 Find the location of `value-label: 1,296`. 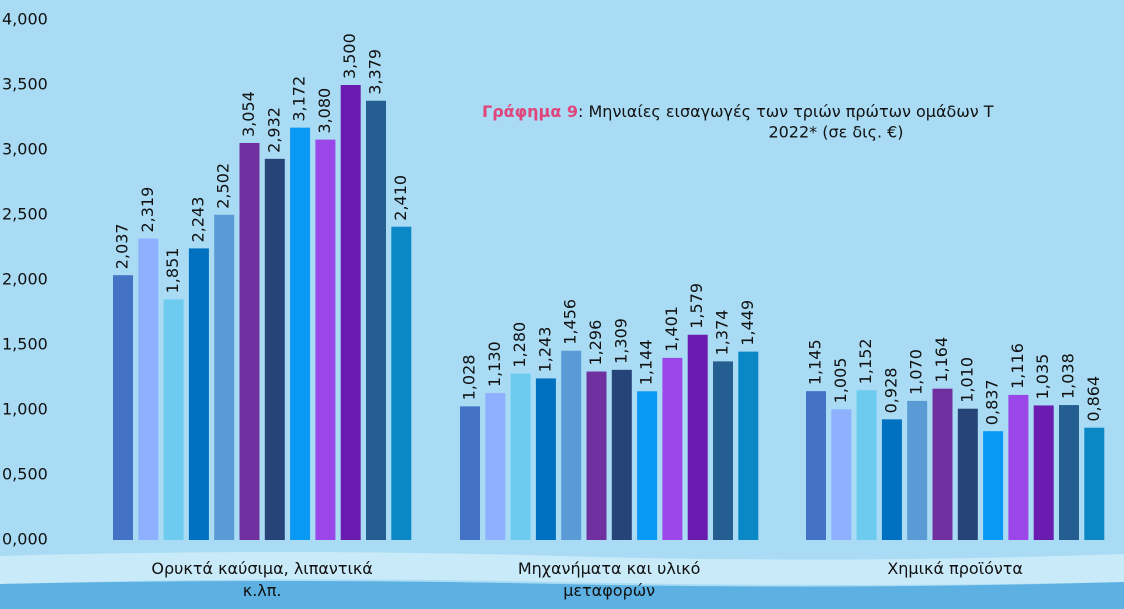

value-label: 1,296 is located at coordinates (595, 343).